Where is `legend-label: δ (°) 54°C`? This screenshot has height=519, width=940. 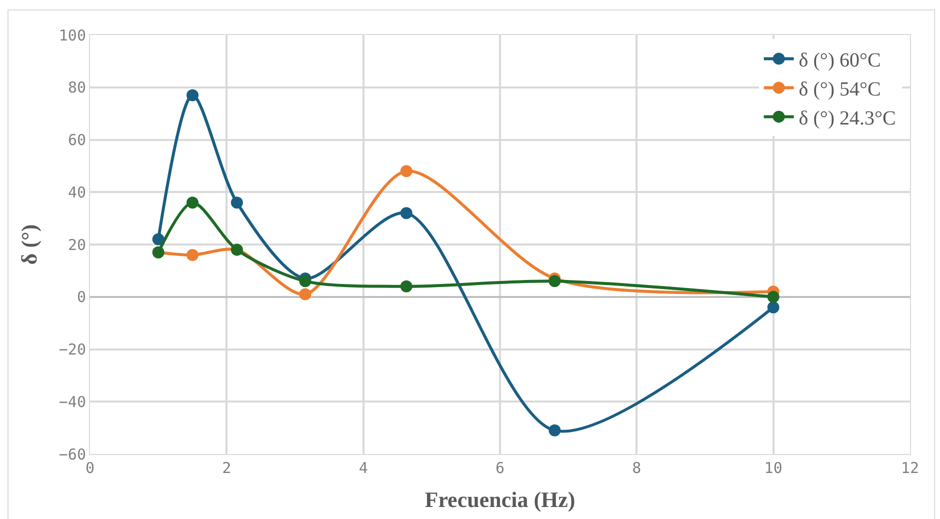 legend-label: δ (°) 54°C is located at coordinates (839, 89).